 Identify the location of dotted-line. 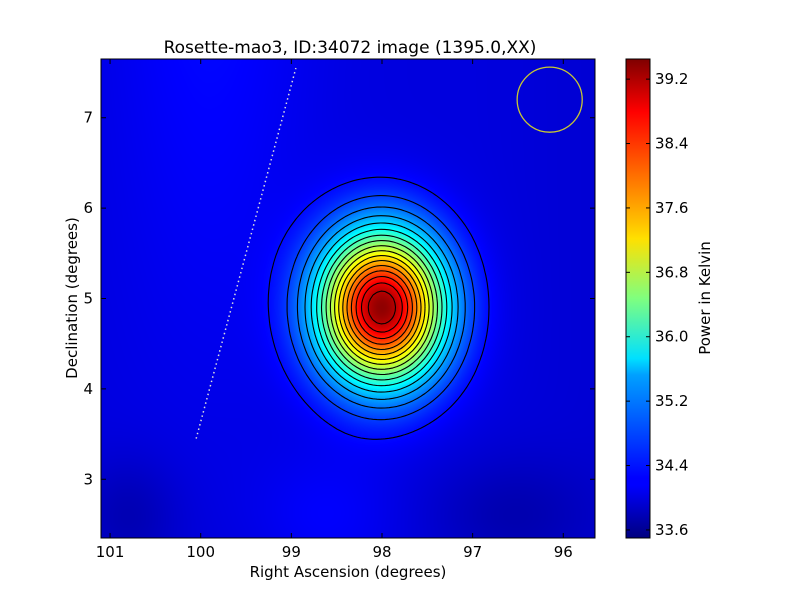
(246, 253).